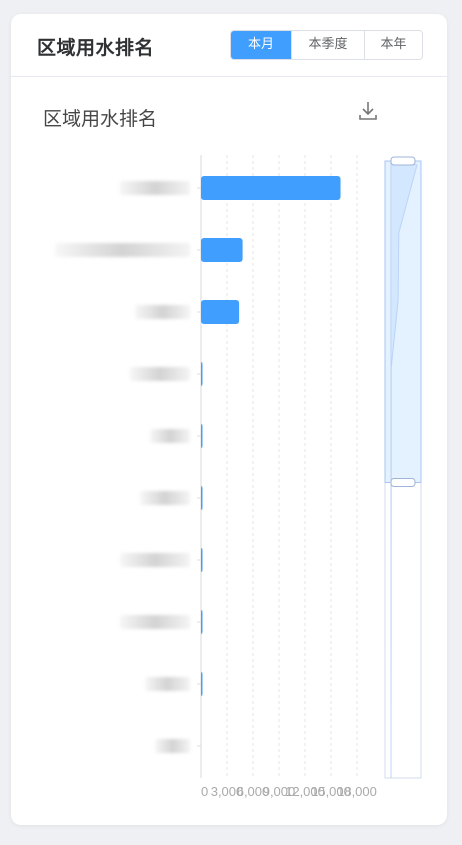  Describe the element at coordinates (305, 791) in the screenshot. I see `x-tick-label: 12,000` at that location.